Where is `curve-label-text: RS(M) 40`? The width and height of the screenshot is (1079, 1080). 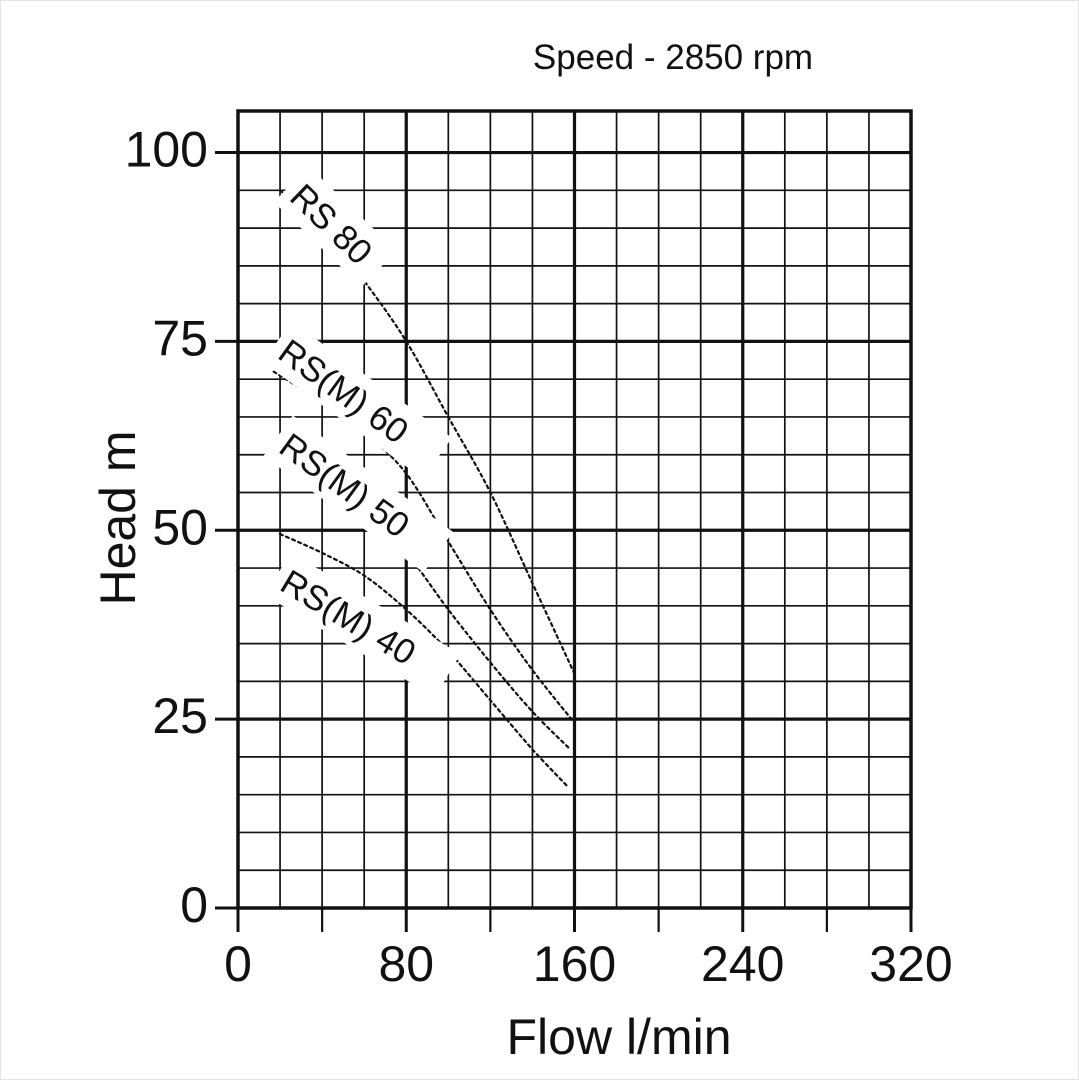
curve-label-text: RS(M) 40 is located at coordinates (348, 617).